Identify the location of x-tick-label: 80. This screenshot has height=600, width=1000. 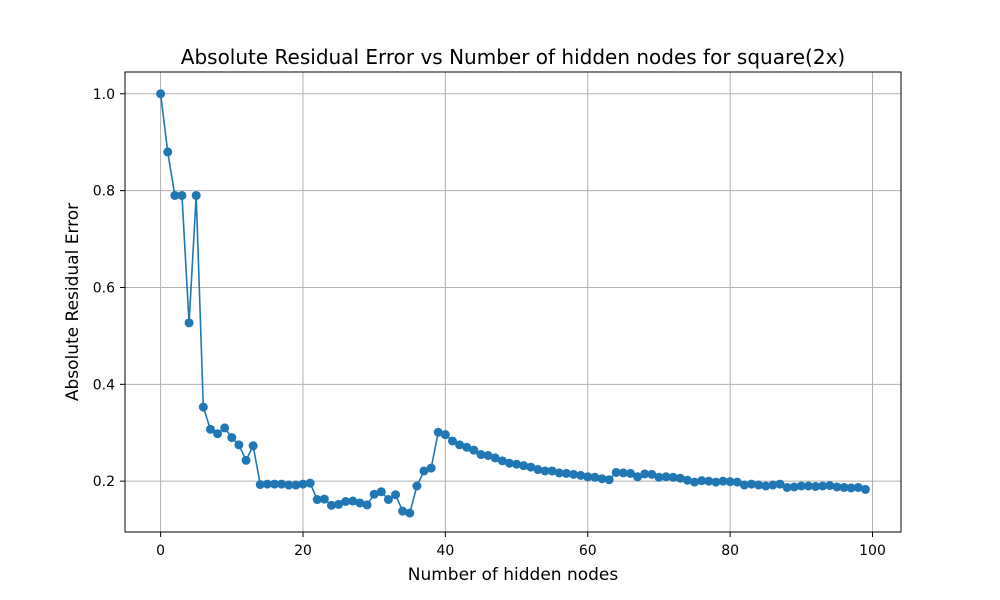
(730, 551).